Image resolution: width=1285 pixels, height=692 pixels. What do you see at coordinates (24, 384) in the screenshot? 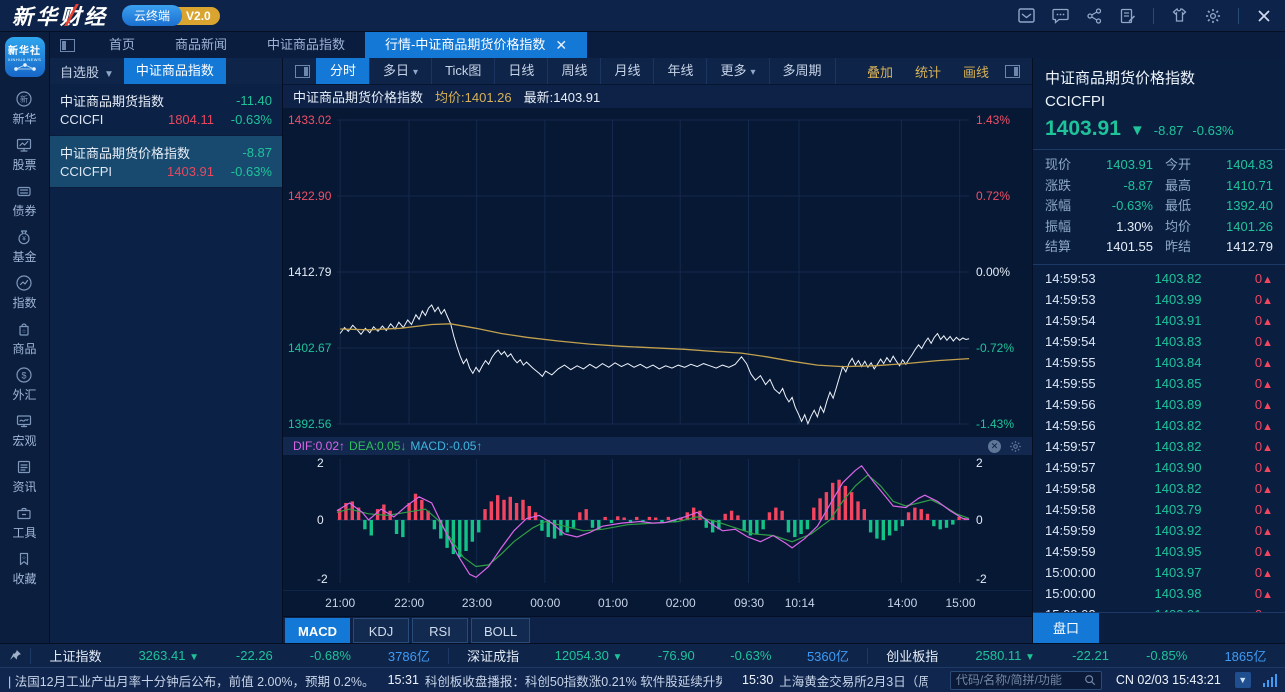
I see `sidebar-item-forex: $ 外汇` at bounding box center [24, 384].